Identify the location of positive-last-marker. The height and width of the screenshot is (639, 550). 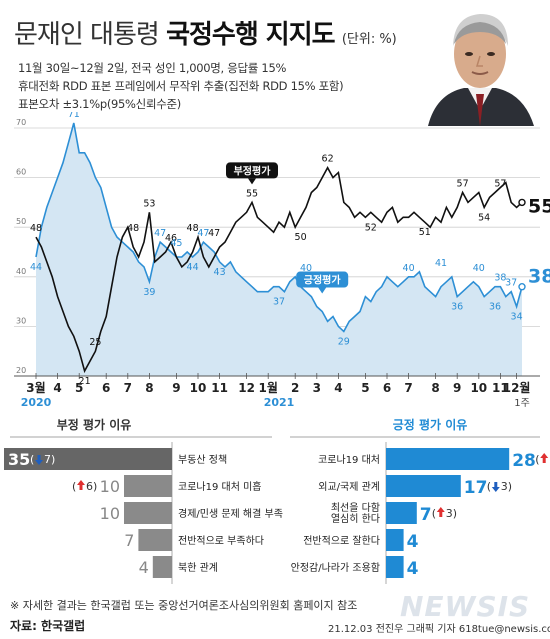
(522, 287).